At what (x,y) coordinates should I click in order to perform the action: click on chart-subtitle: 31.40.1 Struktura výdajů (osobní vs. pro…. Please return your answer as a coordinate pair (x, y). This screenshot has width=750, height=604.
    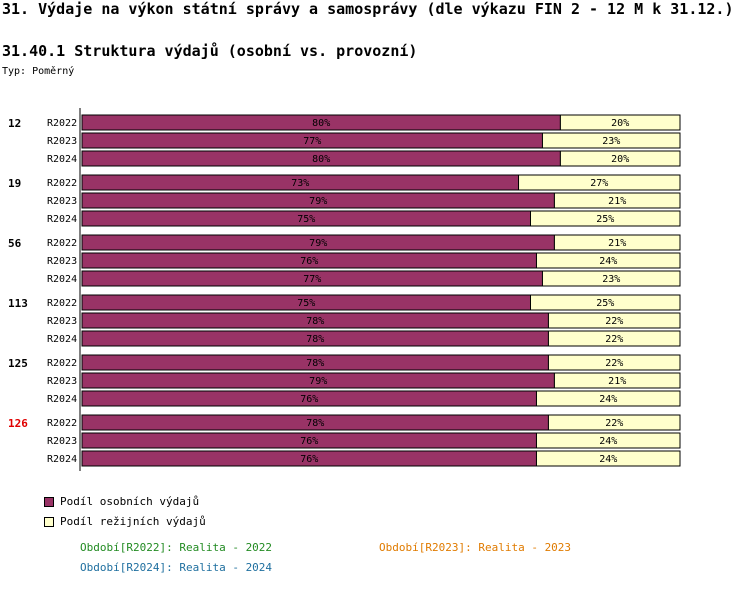
    Looking at the image, I should click on (210, 51).